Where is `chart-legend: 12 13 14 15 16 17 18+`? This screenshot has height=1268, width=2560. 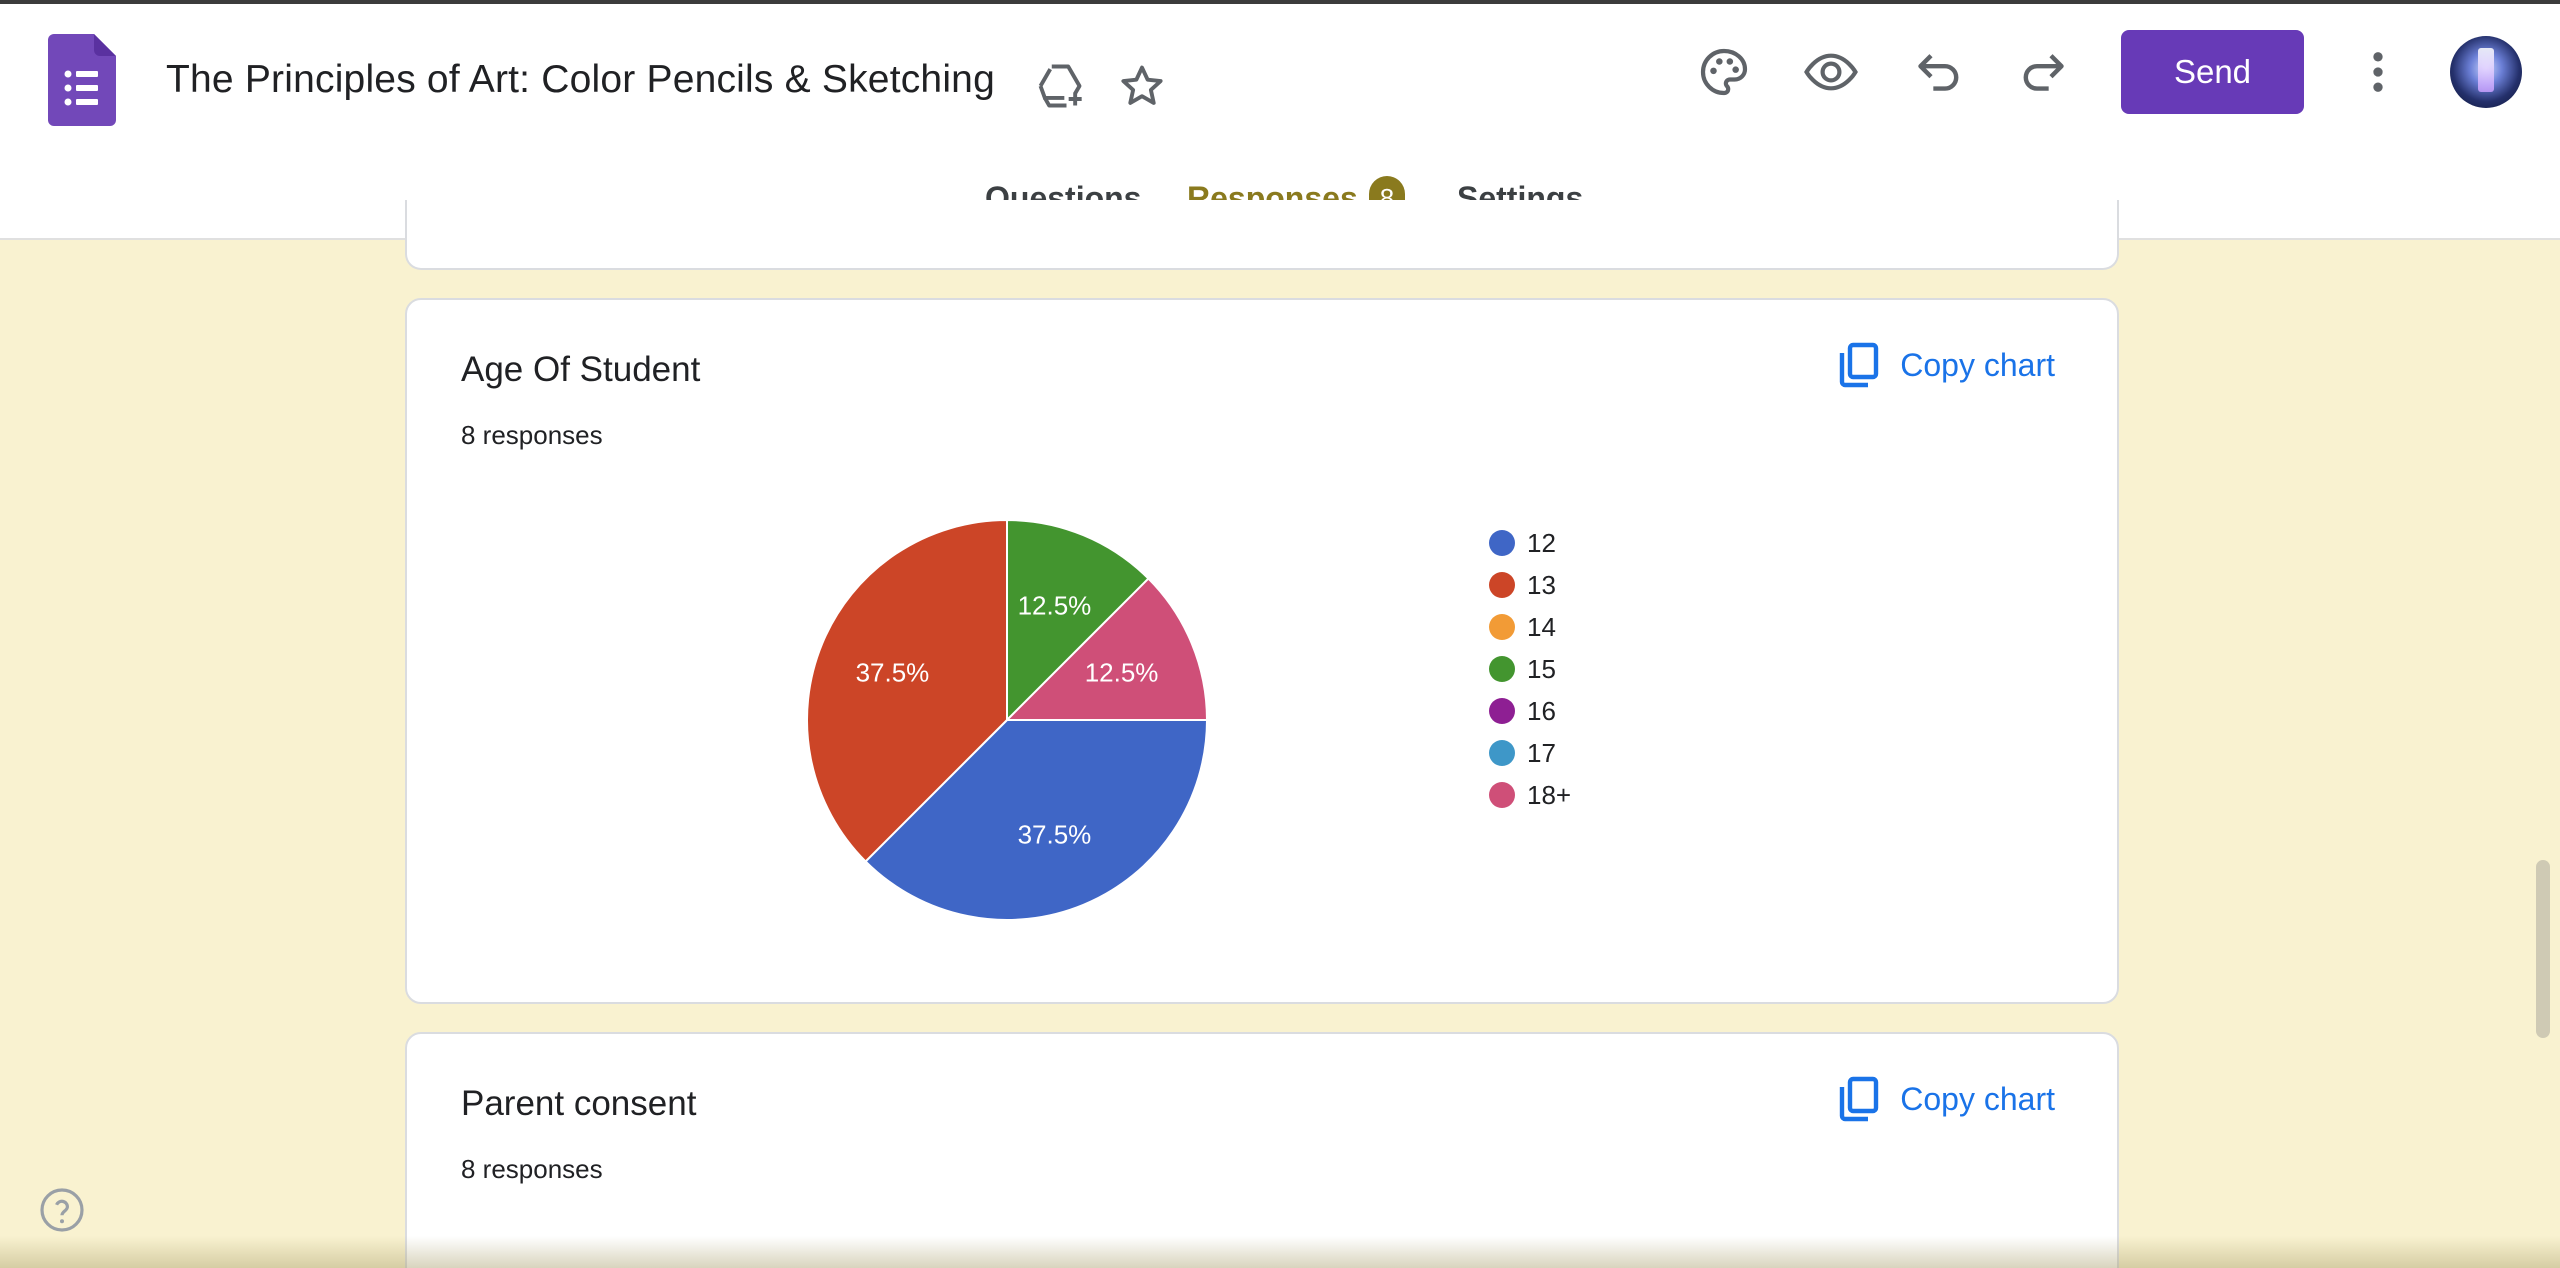
chart-legend: 12 13 14 15 16 17 18+ is located at coordinates (1530, 669).